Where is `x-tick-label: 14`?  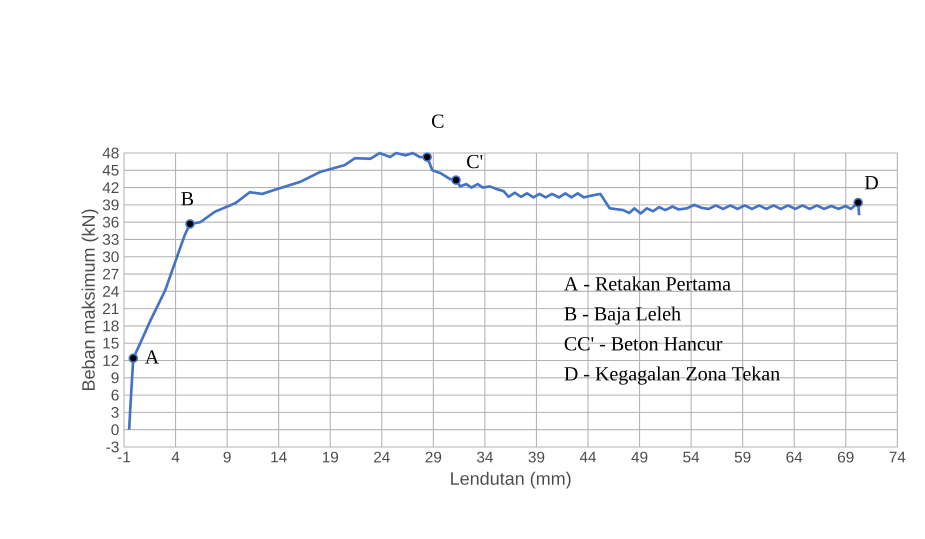
x-tick-label: 14 is located at coordinates (279, 457).